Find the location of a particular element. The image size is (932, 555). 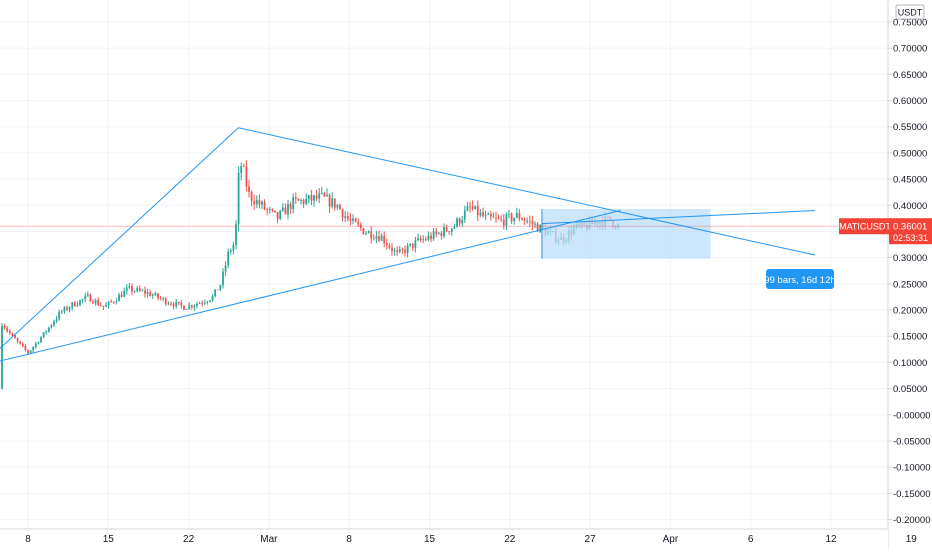

price-tick-label: 0.25000 is located at coordinates (910, 284).